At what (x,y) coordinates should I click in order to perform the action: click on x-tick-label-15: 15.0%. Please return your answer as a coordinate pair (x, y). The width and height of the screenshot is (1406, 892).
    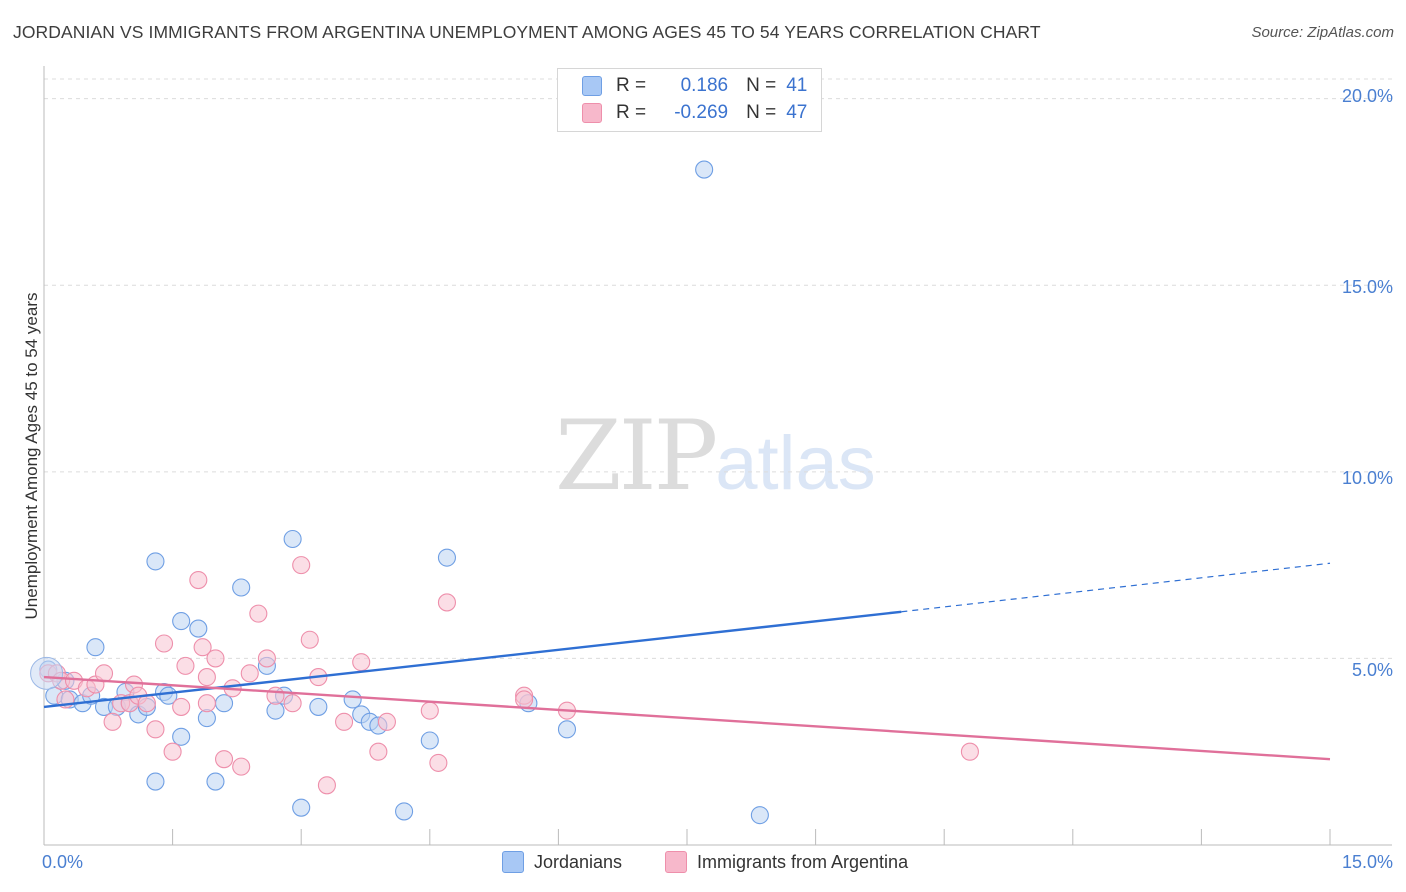
    Looking at the image, I should click on (1367, 862).